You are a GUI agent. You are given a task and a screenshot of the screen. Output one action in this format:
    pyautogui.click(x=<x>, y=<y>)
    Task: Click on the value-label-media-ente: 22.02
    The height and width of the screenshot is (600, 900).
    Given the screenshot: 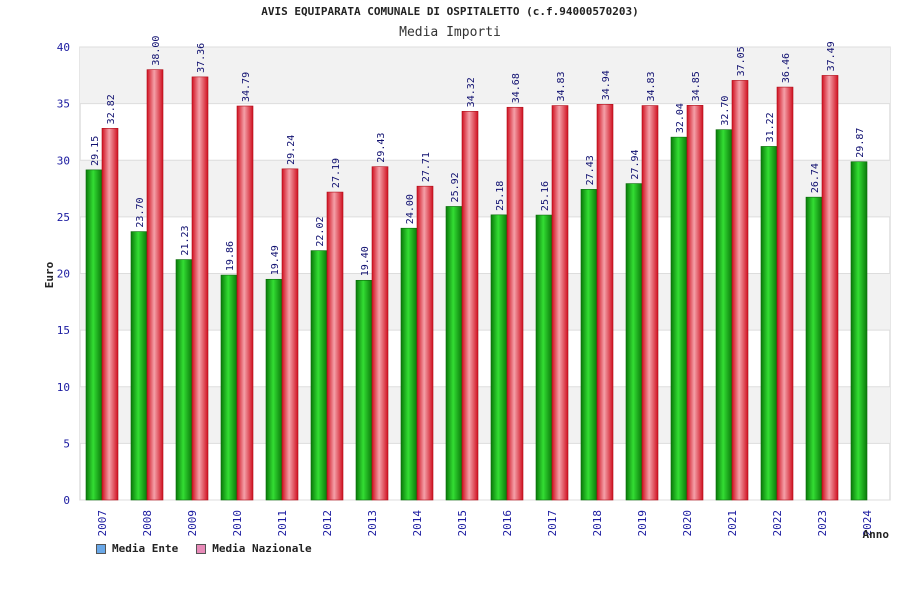 What is the action you would take?
    pyautogui.click(x=320, y=232)
    